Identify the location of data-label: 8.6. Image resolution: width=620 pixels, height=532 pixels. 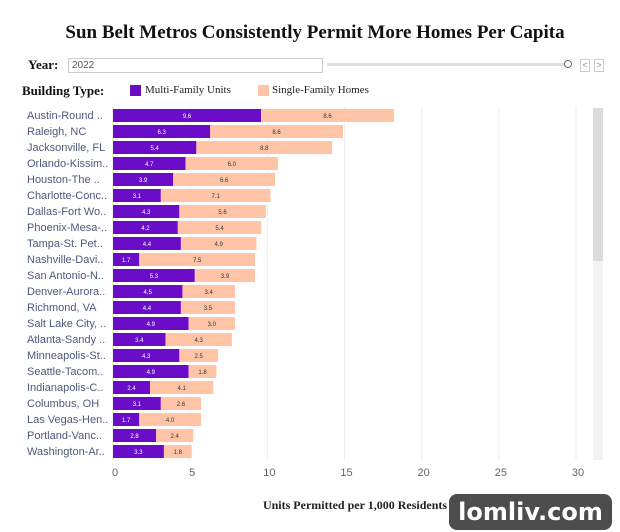
(276, 133).